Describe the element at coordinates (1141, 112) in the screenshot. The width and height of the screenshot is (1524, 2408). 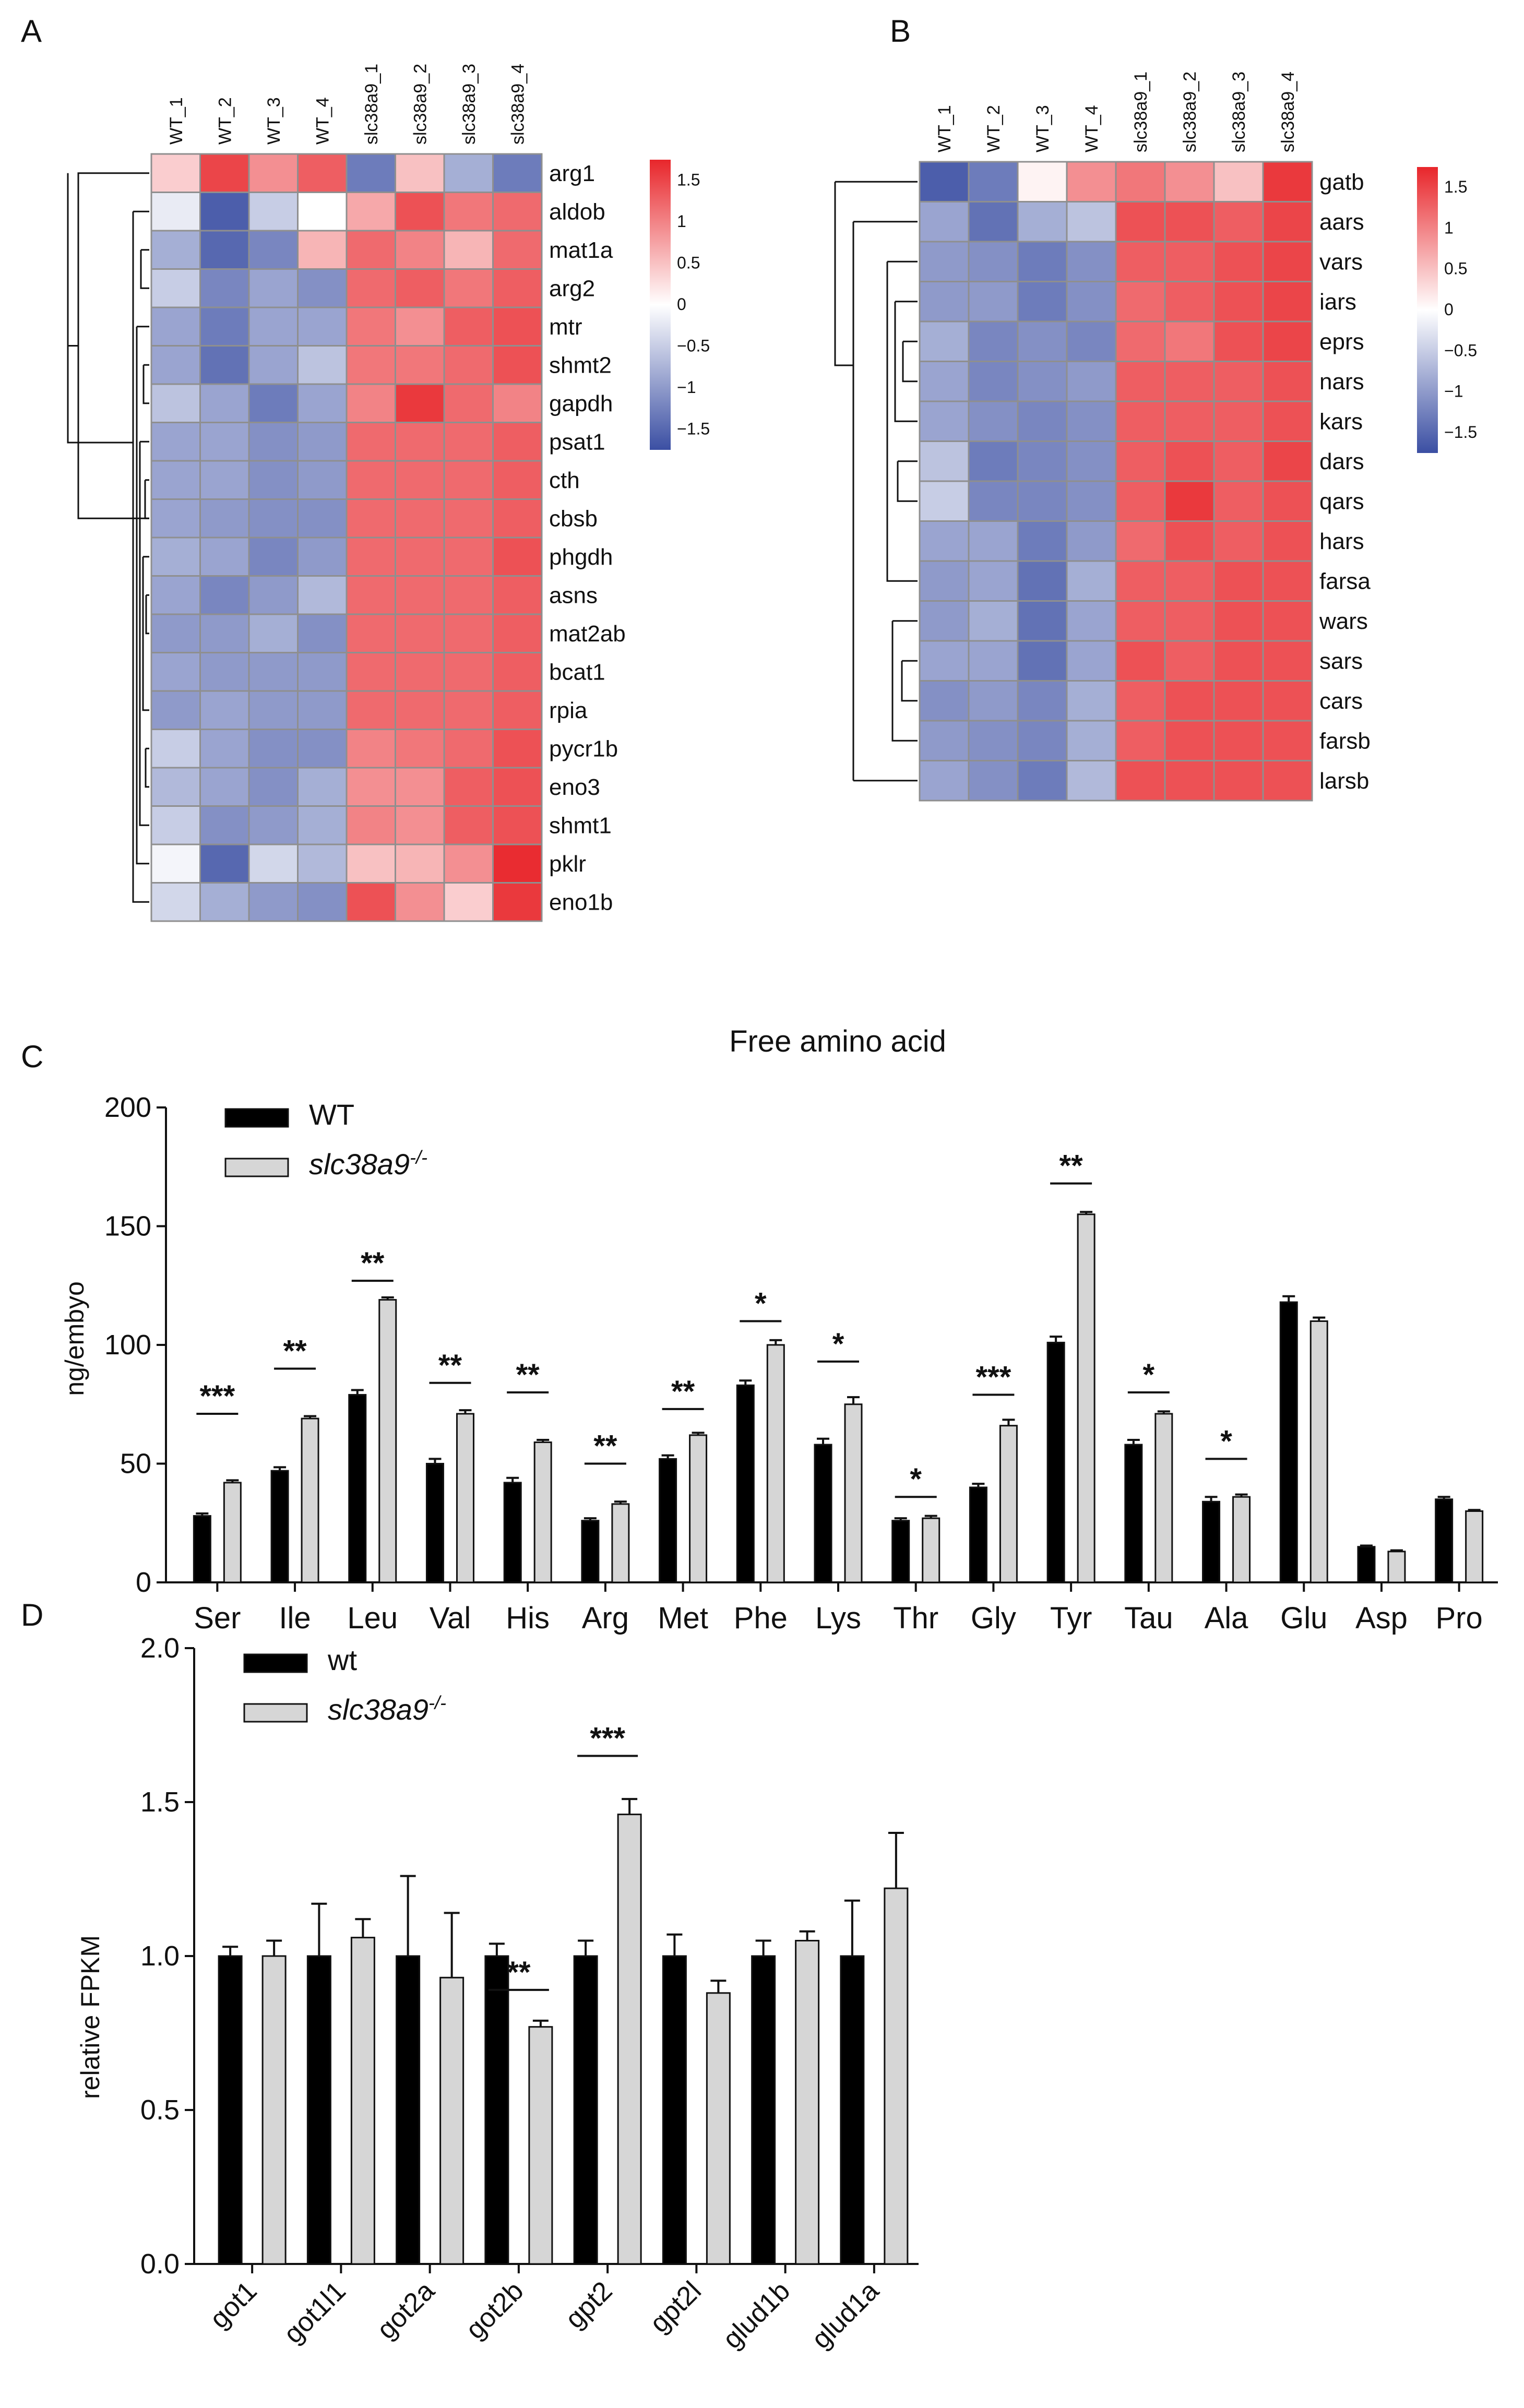
I see `heatmap-column-label: slc38a9_1` at that location.